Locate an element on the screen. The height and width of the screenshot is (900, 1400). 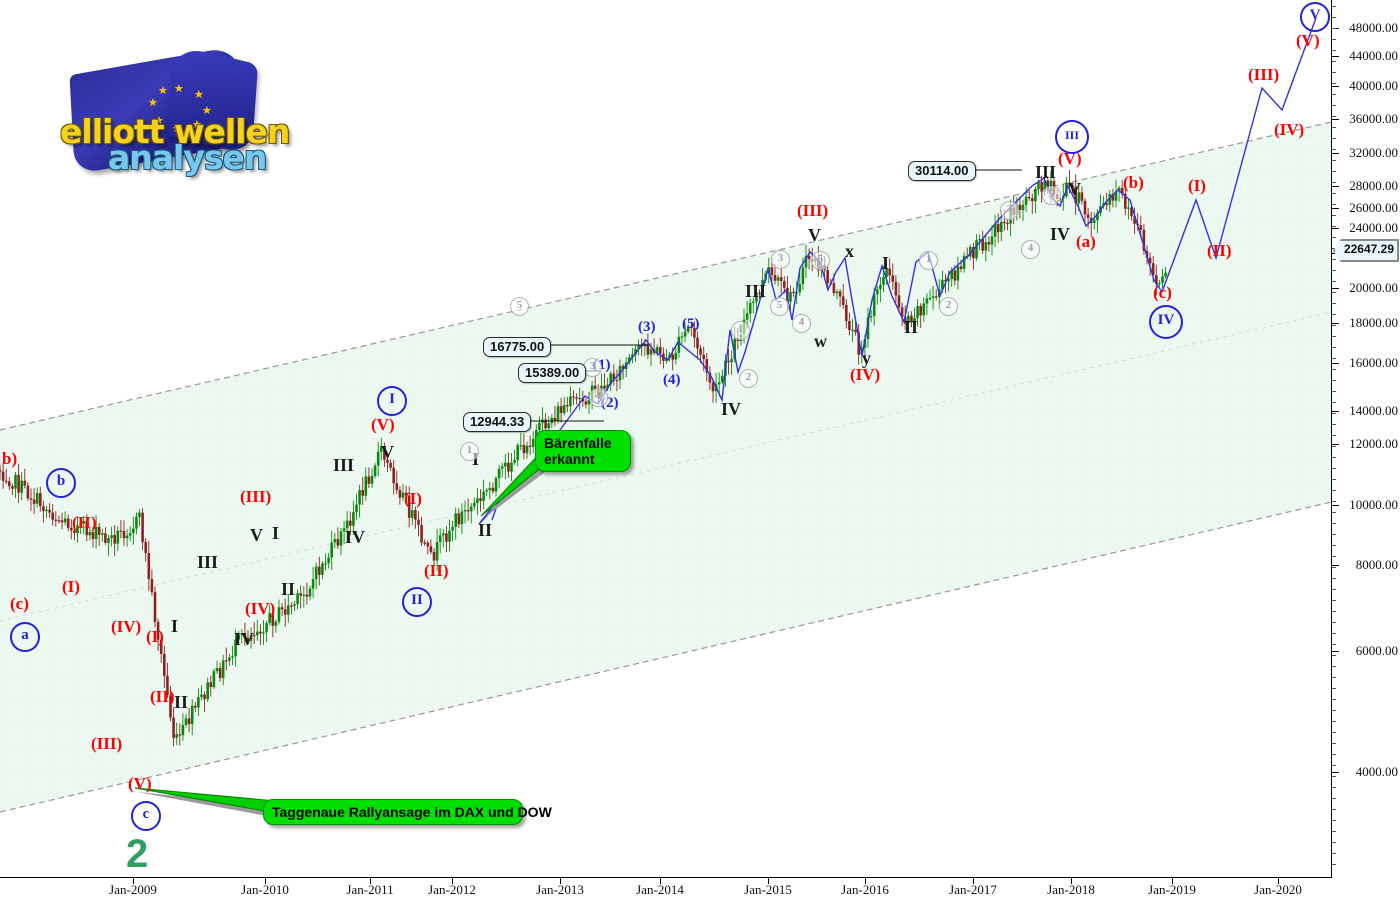
price-axis-tick-label: 18000.00 is located at coordinates (1373, 322).